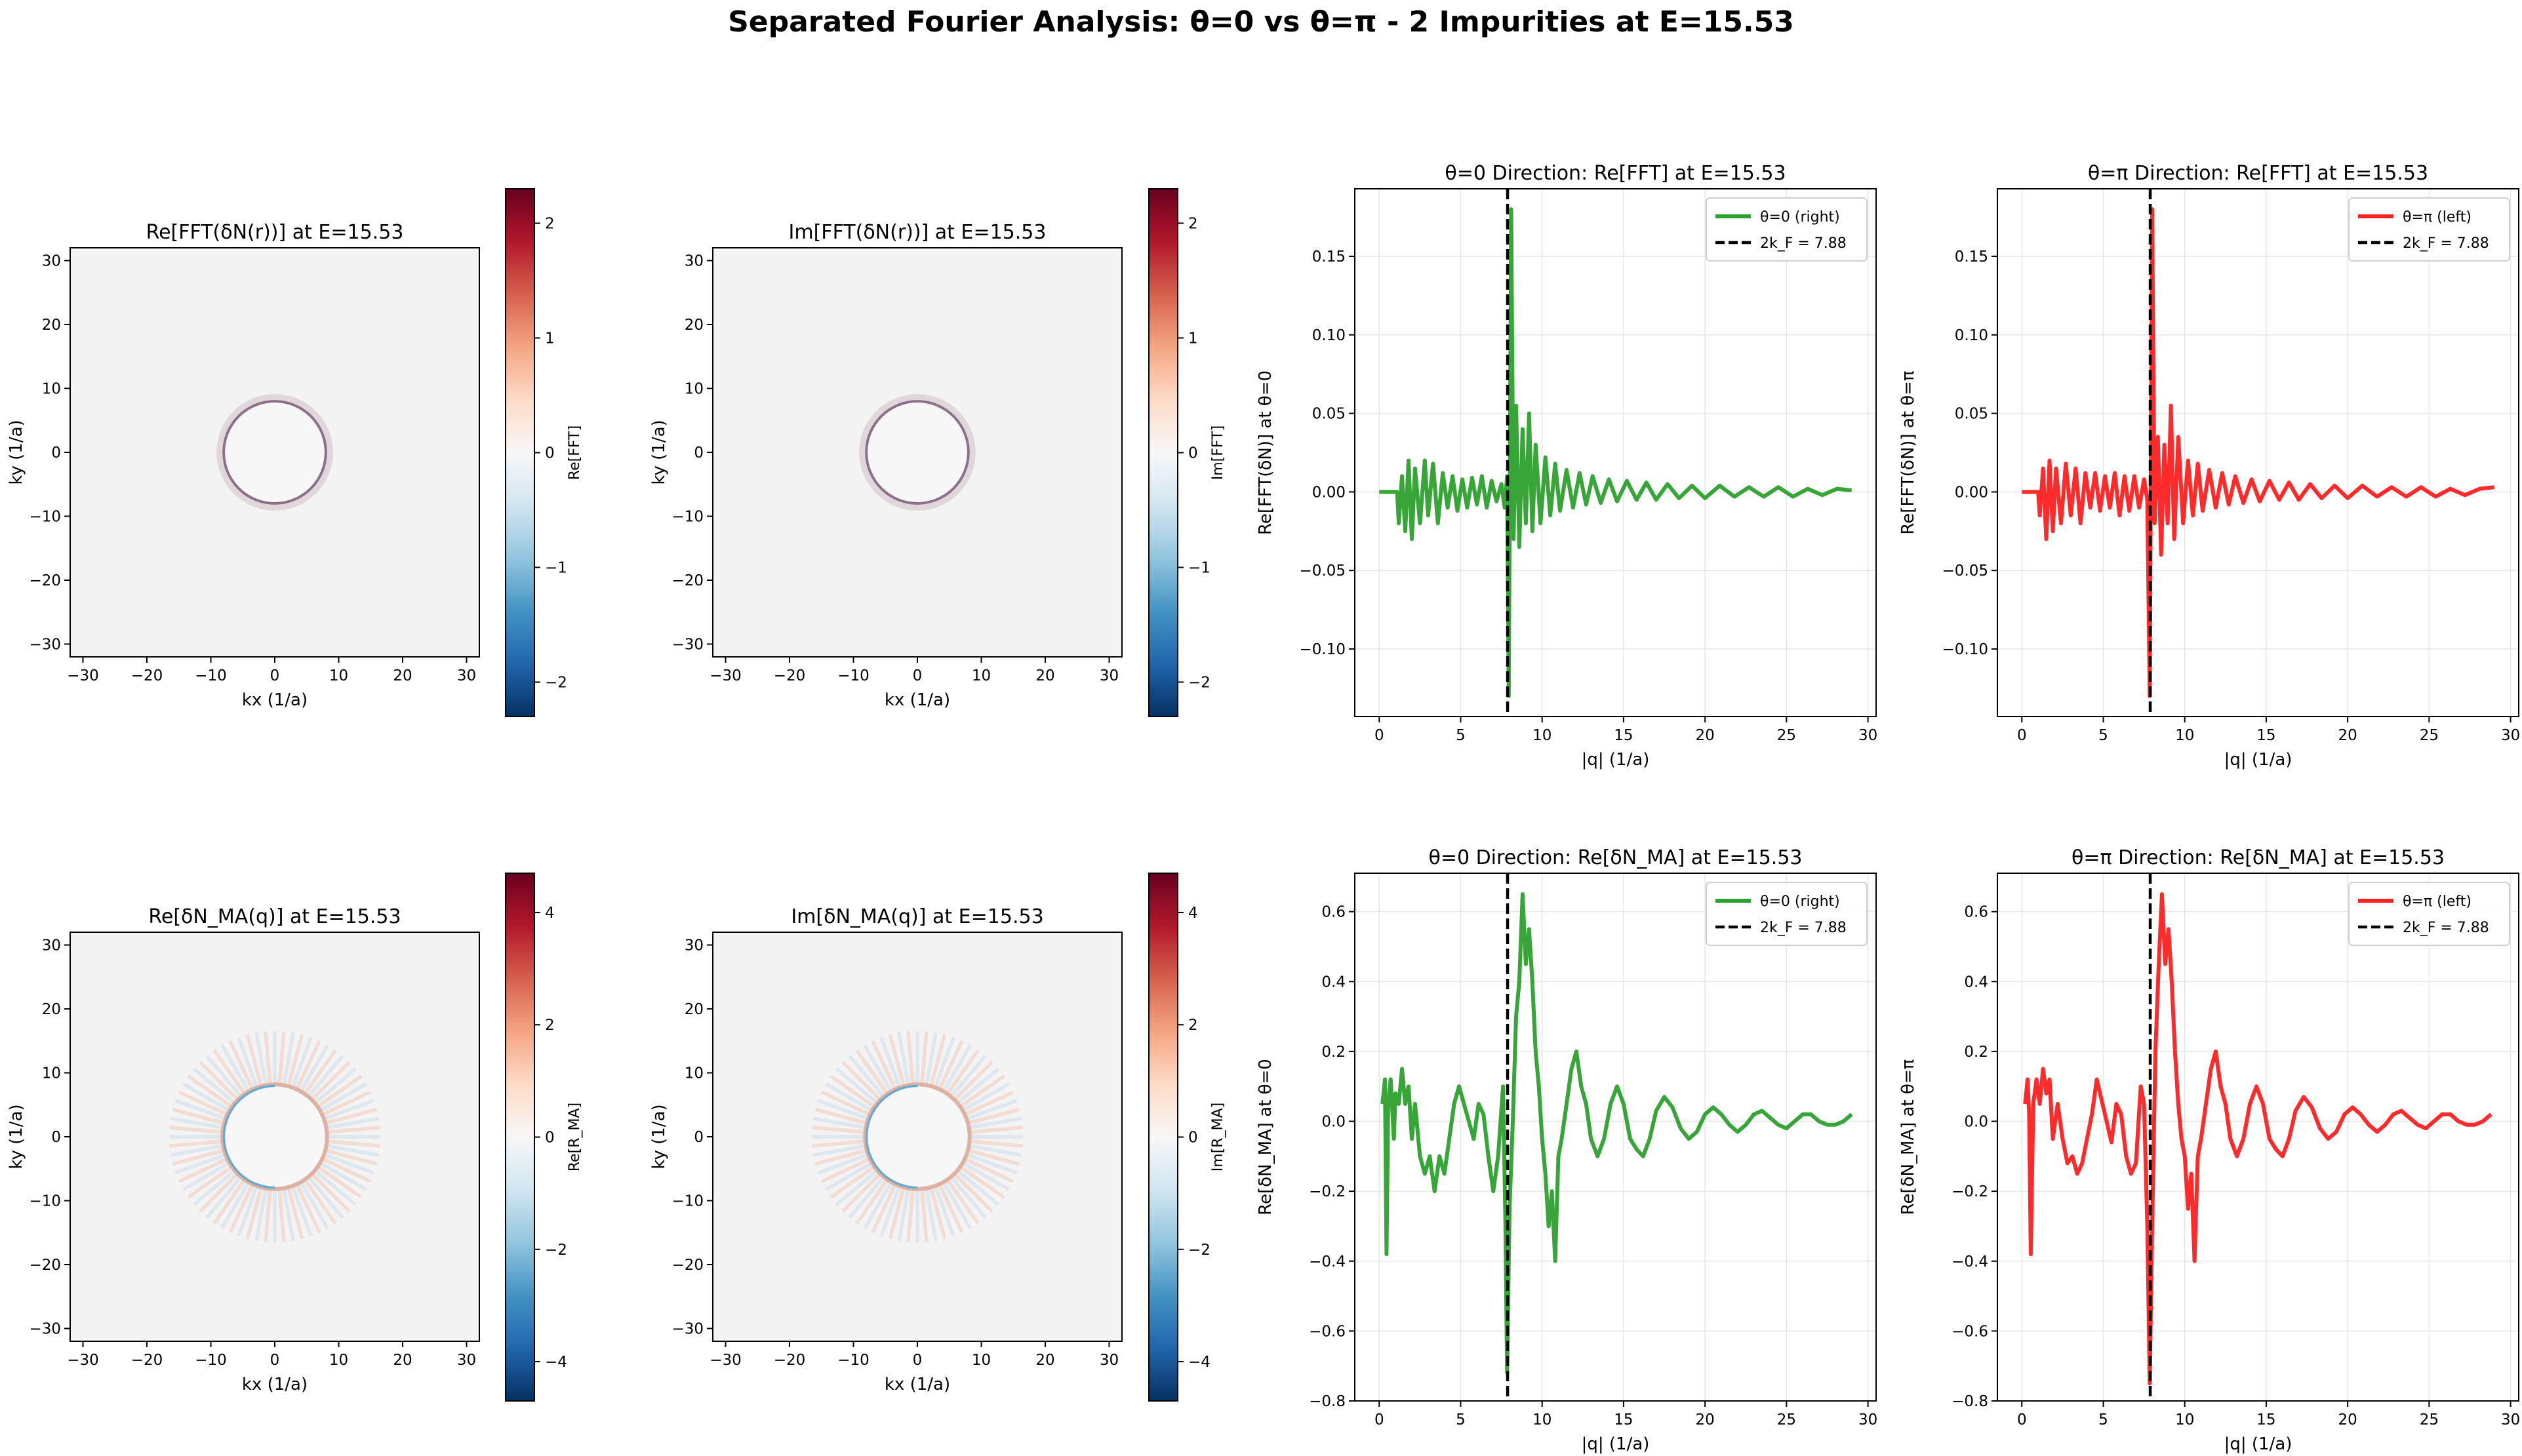  Describe the element at coordinates (2265, 1419) in the screenshot. I see `x-tick-label: 15` at that location.